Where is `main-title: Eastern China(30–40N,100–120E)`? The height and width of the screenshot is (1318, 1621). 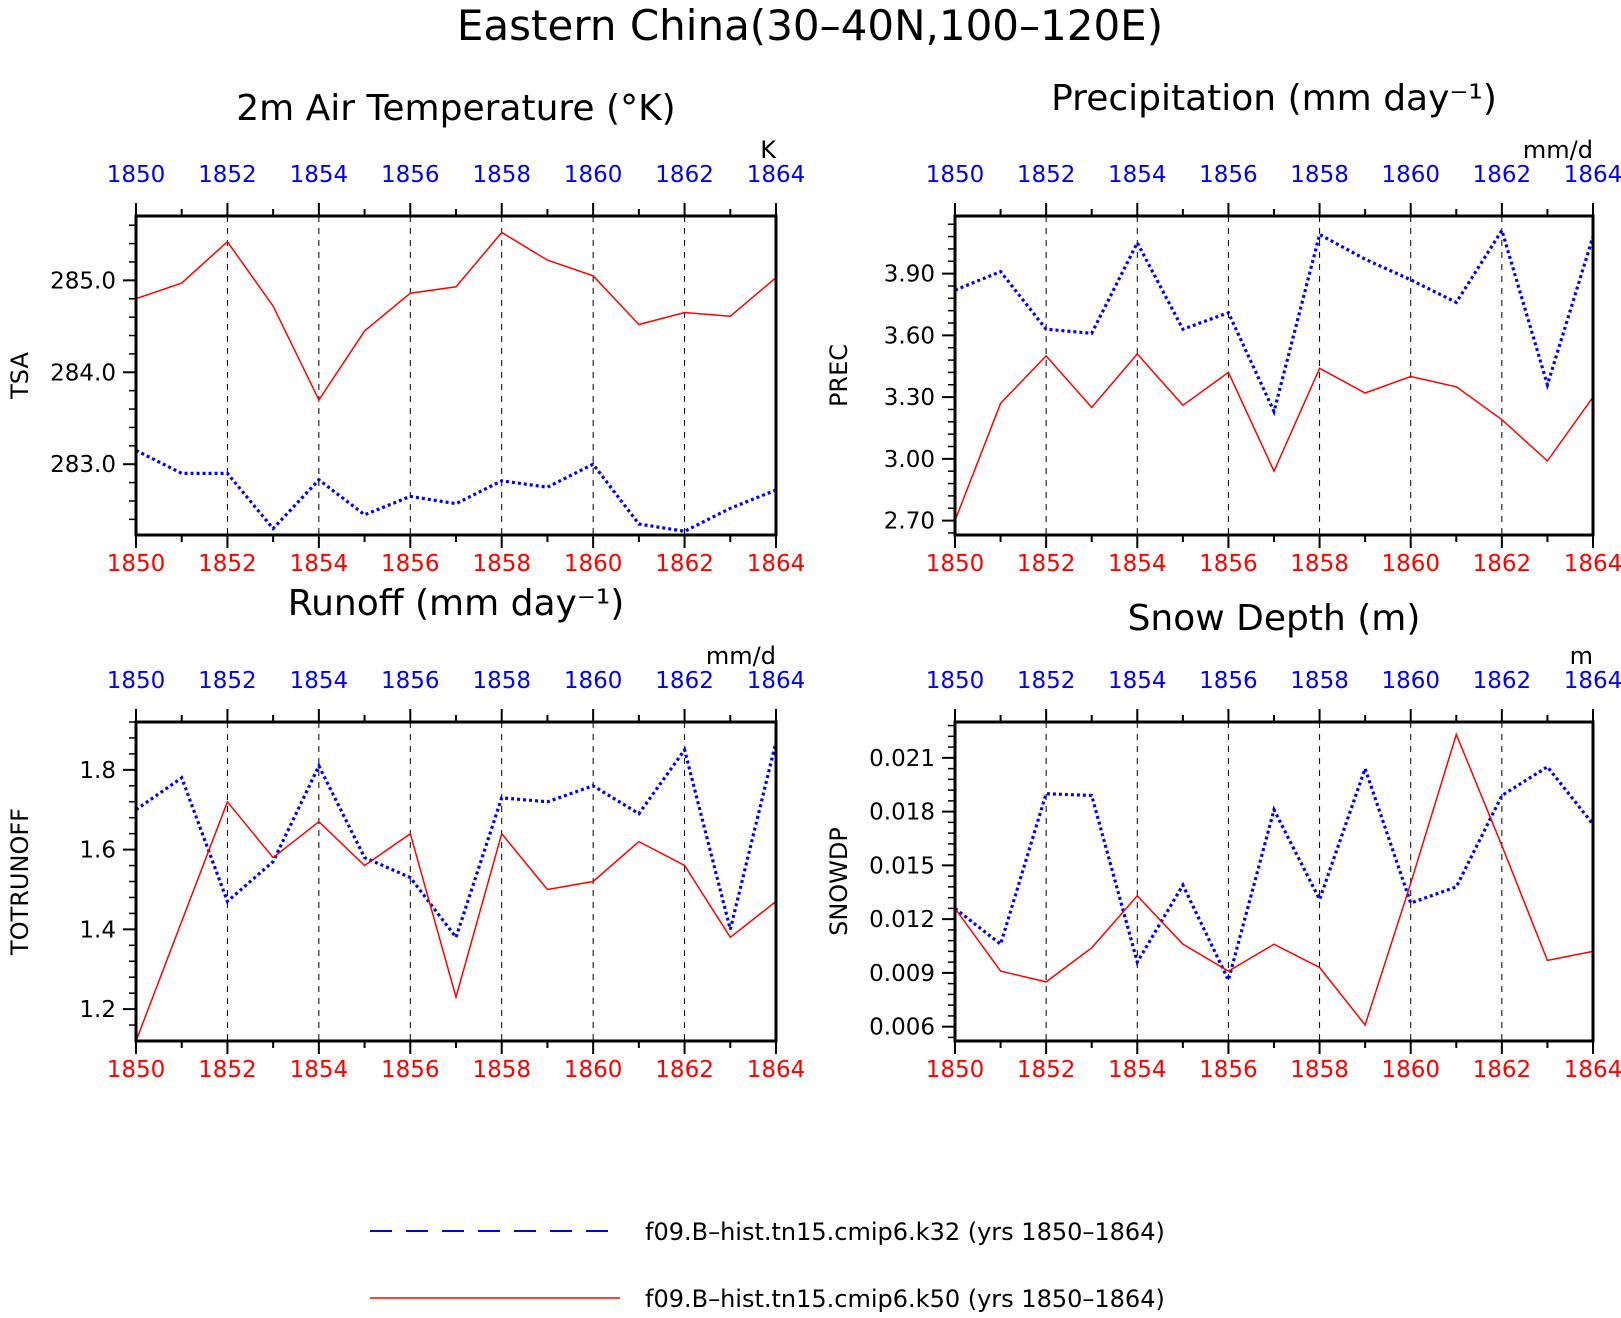 main-title: Eastern China(30–40N,100–120E) is located at coordinates (810, 25).